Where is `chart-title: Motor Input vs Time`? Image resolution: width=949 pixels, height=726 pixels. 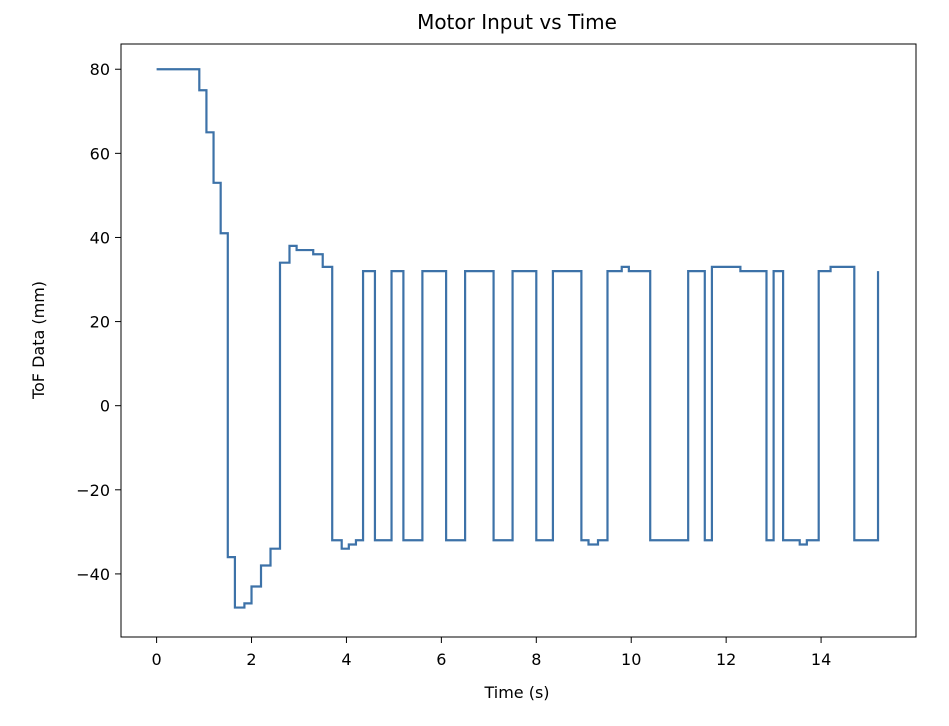 chart-title: Motor Input vs Time is located at coordinates (517, 22).